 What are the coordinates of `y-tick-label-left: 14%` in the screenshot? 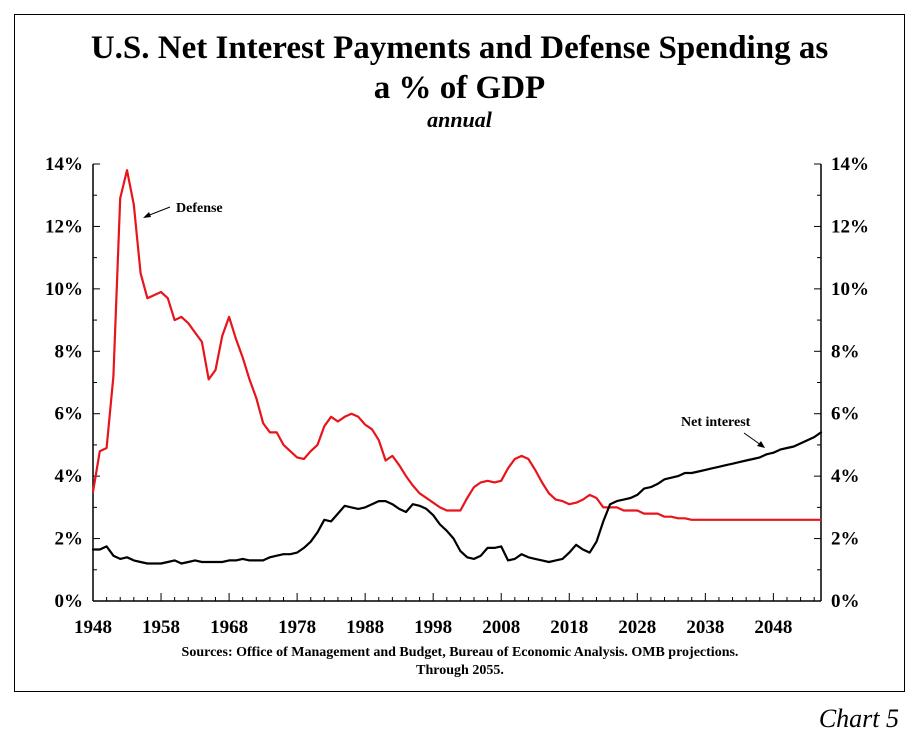 It's located at (64, 164).